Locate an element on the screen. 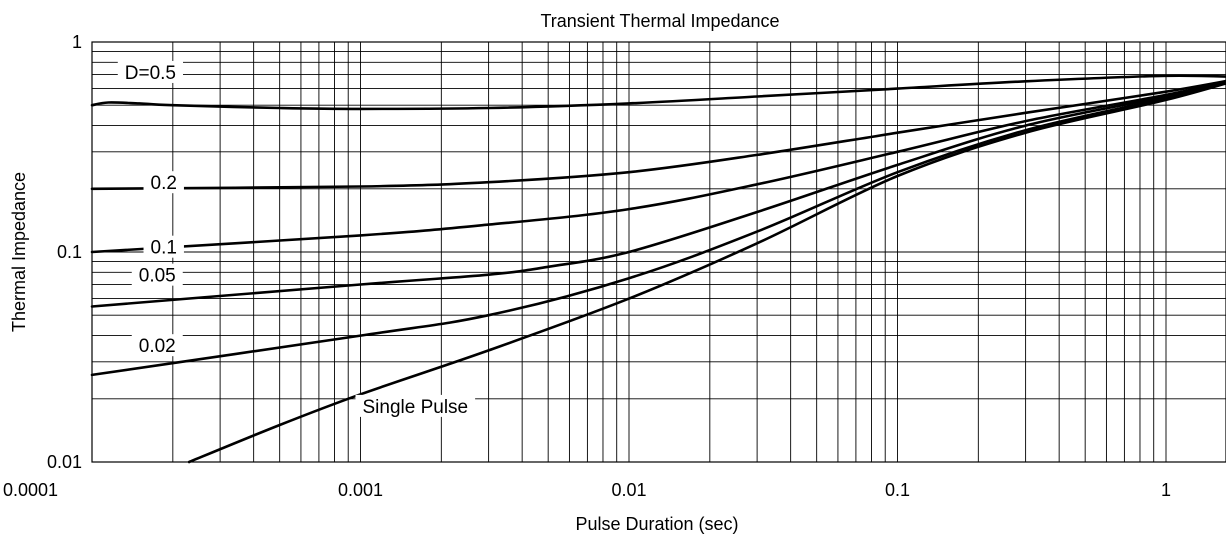  curve-label-4: 0.02 is located at coordinates (157, 345).